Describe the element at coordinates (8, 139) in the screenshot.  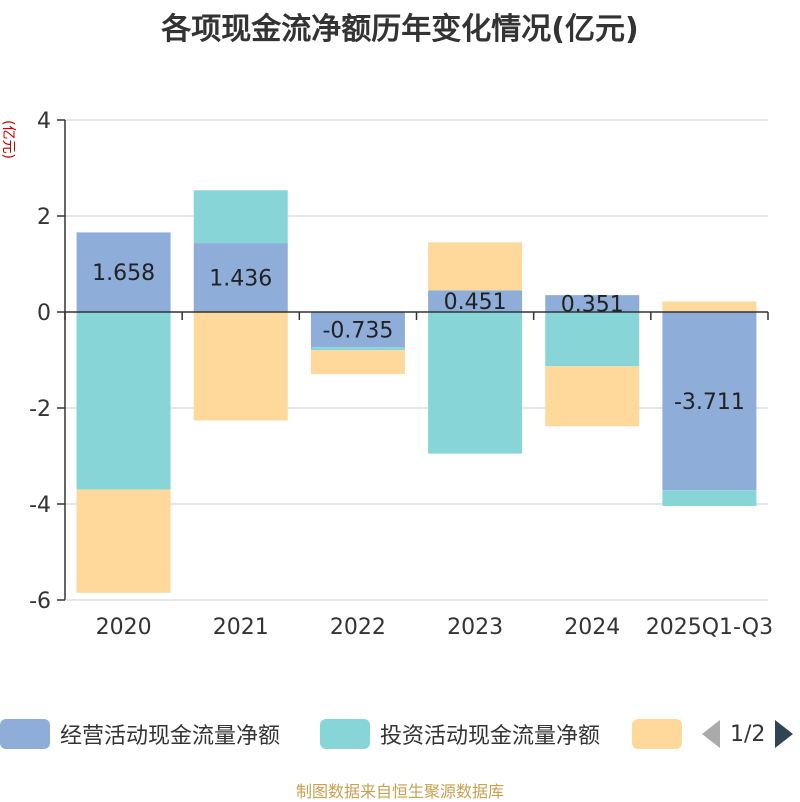
I see `y-axis-label: (亿元)` at that location.